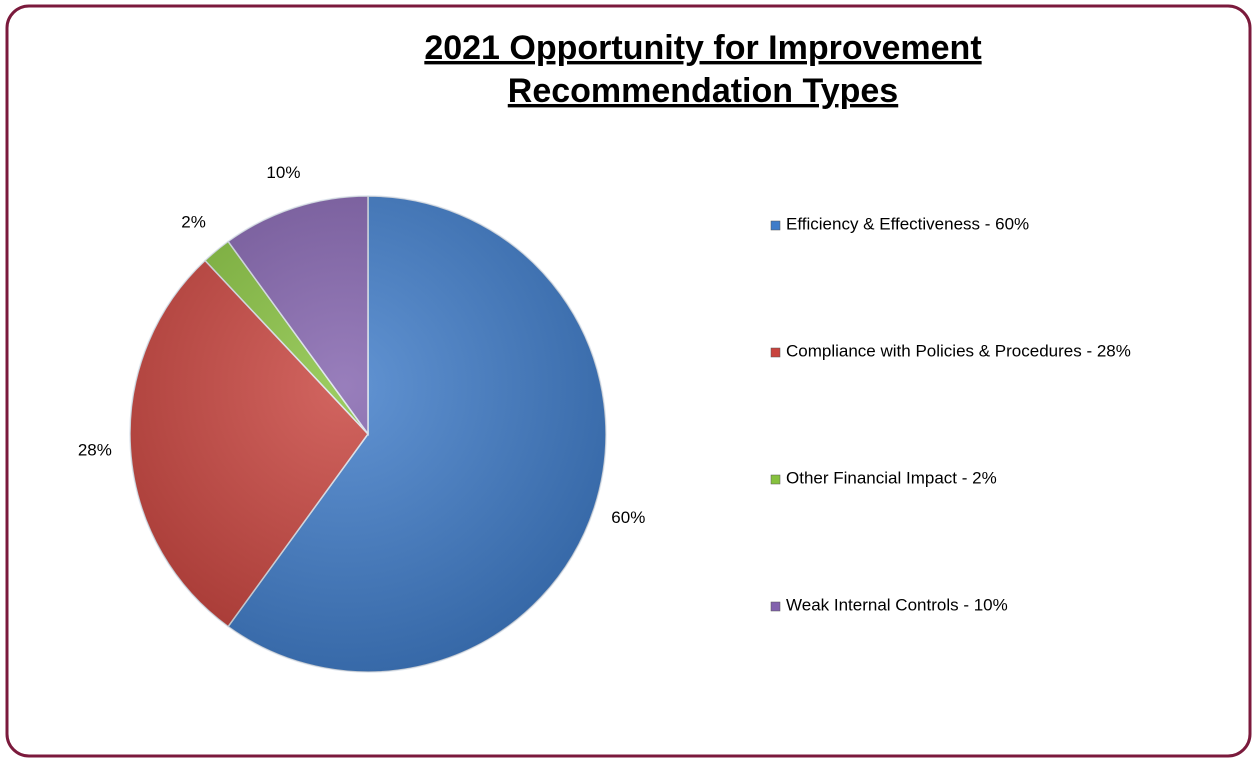 The image size is (1257, 761). Describe the element at coordinates (283, 172) in the screenshot. I see `data-label: 10%` at that location.